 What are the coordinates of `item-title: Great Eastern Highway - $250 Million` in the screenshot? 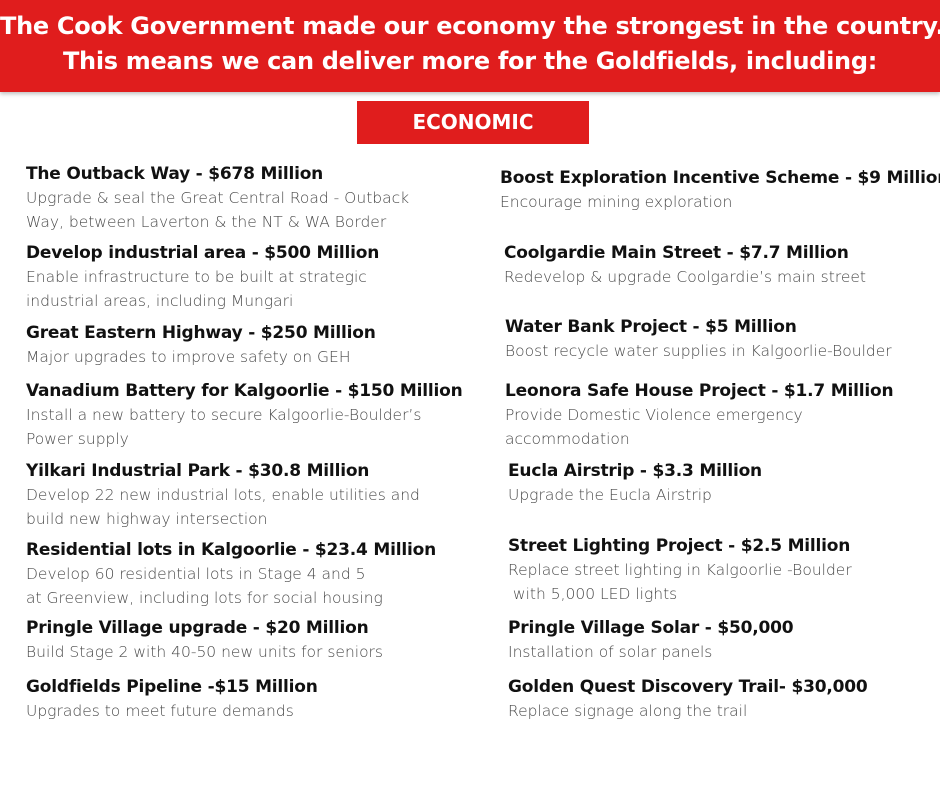 It's located at (201, 333).